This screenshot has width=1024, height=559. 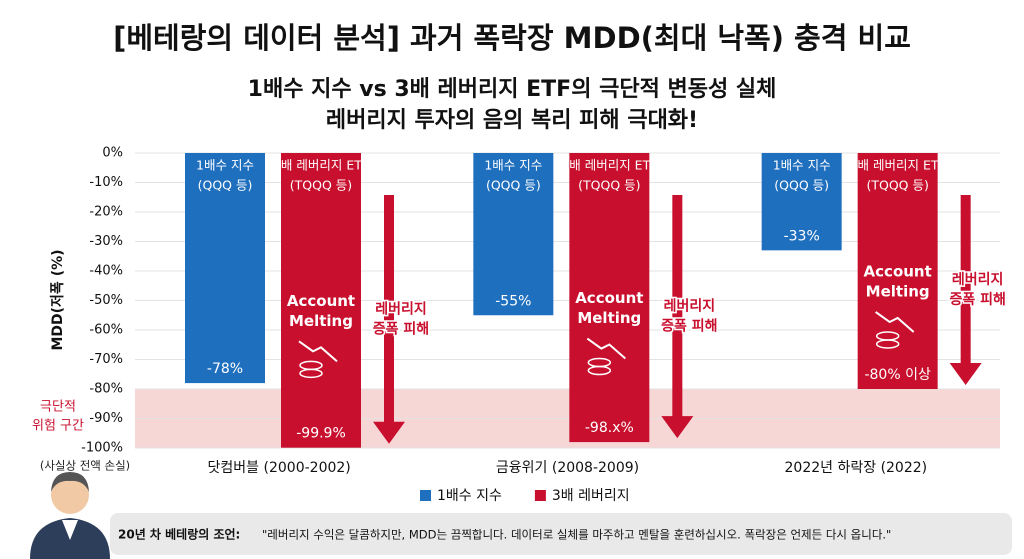 What do you see at coordinates (802, 236) in the screenshot?
I see `value-label: -33%` at bounding box center [802, 236].